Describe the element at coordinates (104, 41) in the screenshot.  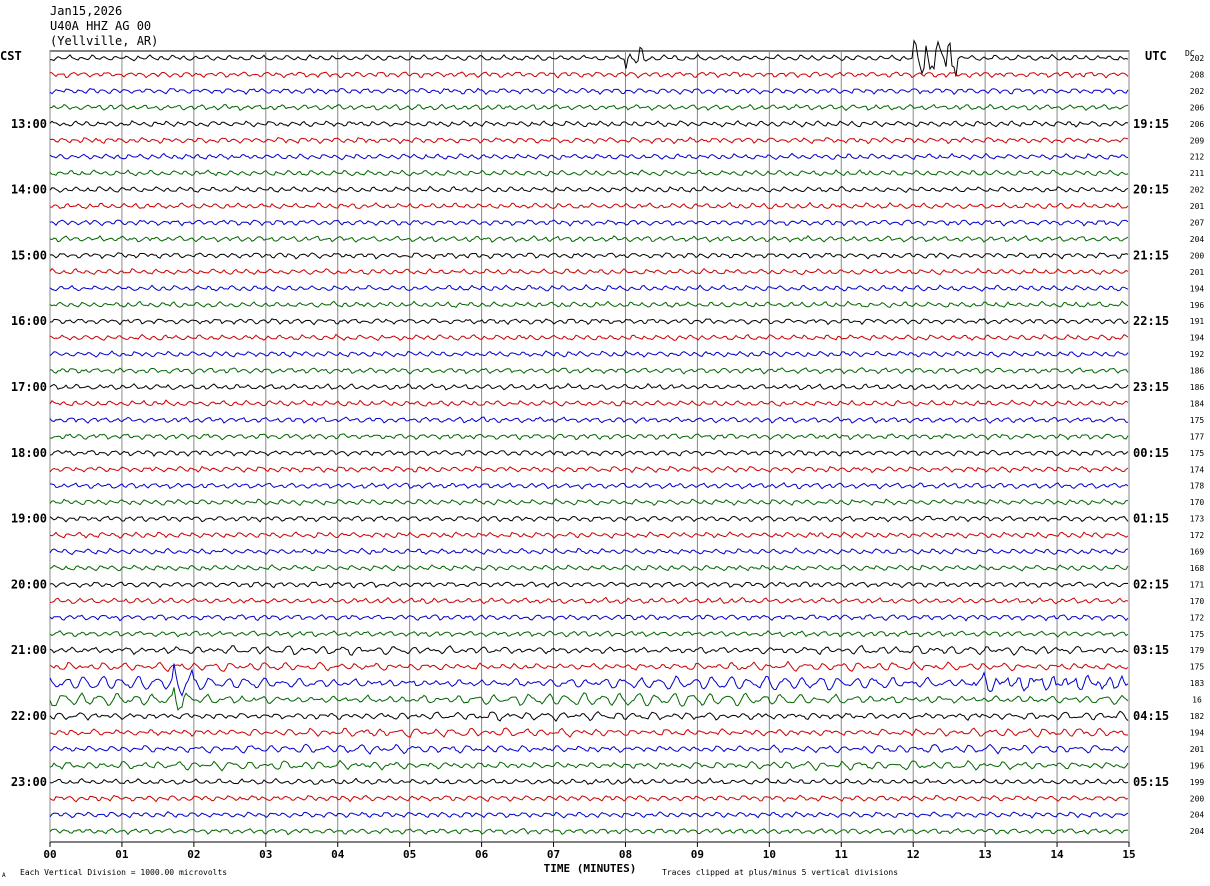
I see `header-location: (Yellville, AR)` at that location.